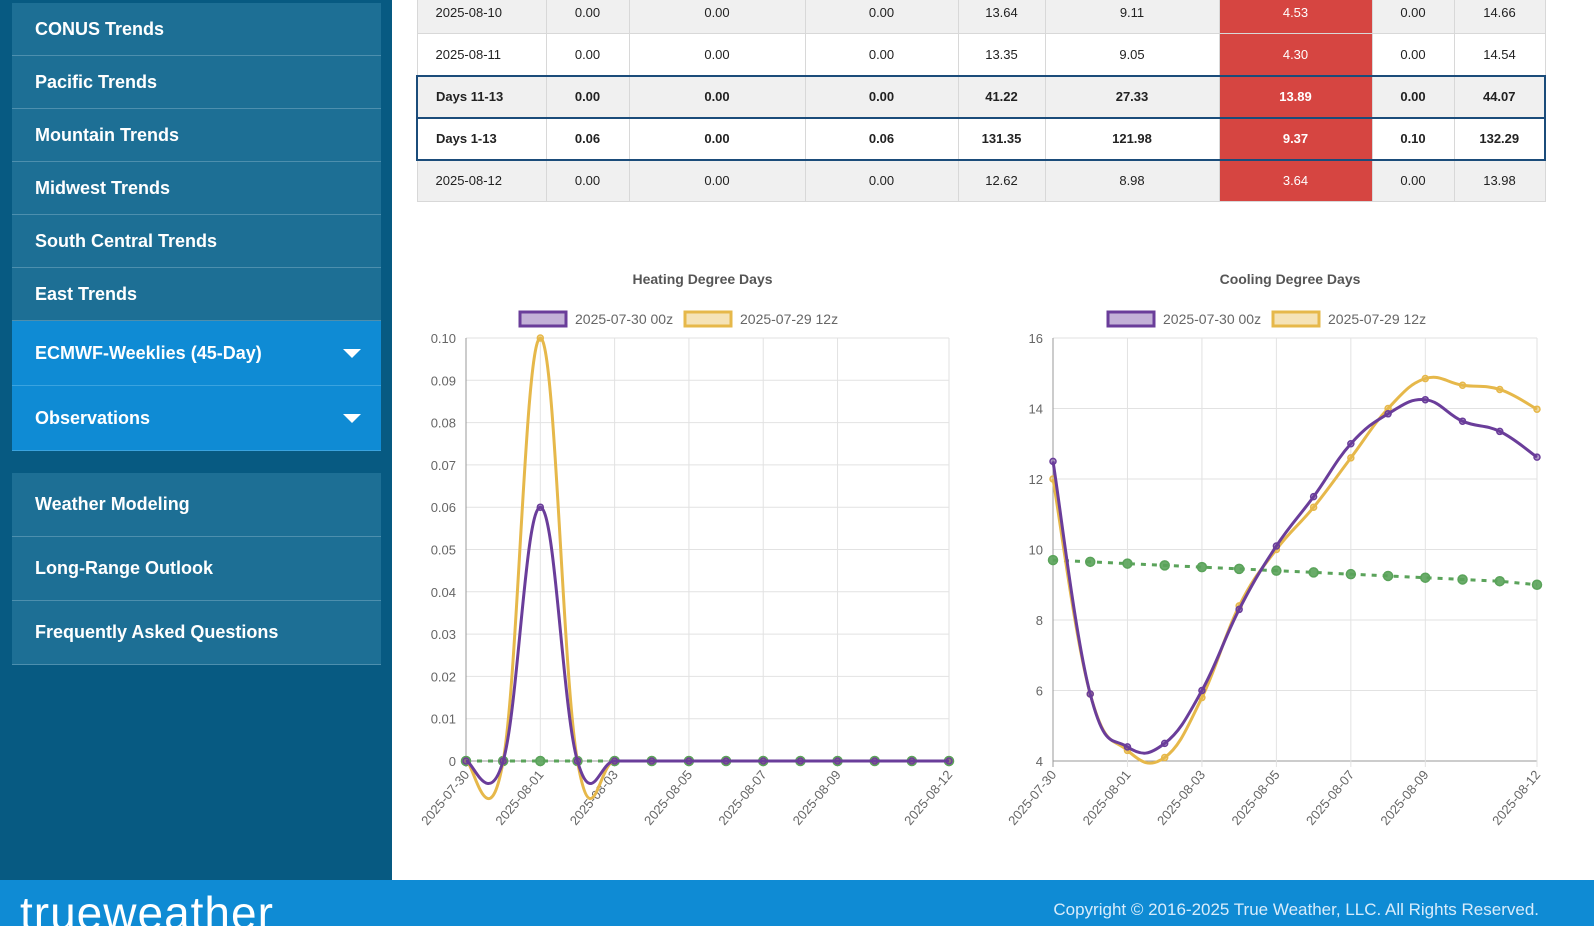  What do you see at coordinates (481, 138) in the screenshot?
I see `table-row-label: Days 1-13` at bounding box center [481, 138].